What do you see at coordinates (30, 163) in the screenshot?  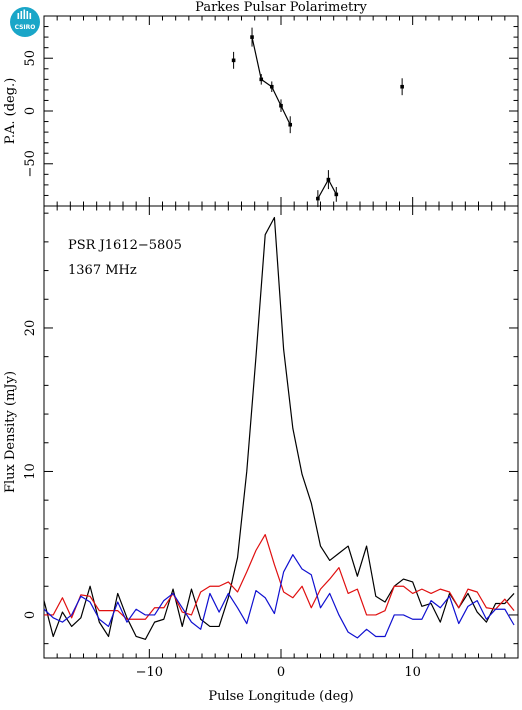 I see `pa-ytick-label: −50` at bounding box center [30, 163].